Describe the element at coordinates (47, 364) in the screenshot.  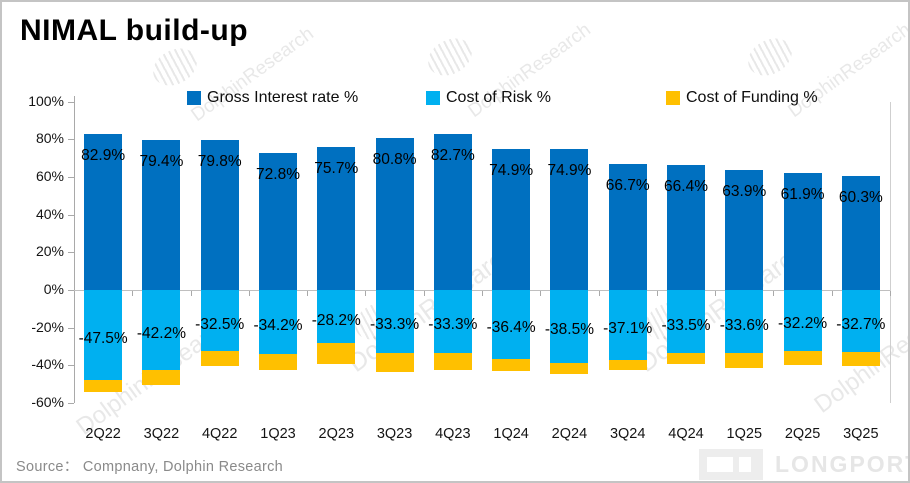
I see `y-axis-tick-label: -40%` at that location.